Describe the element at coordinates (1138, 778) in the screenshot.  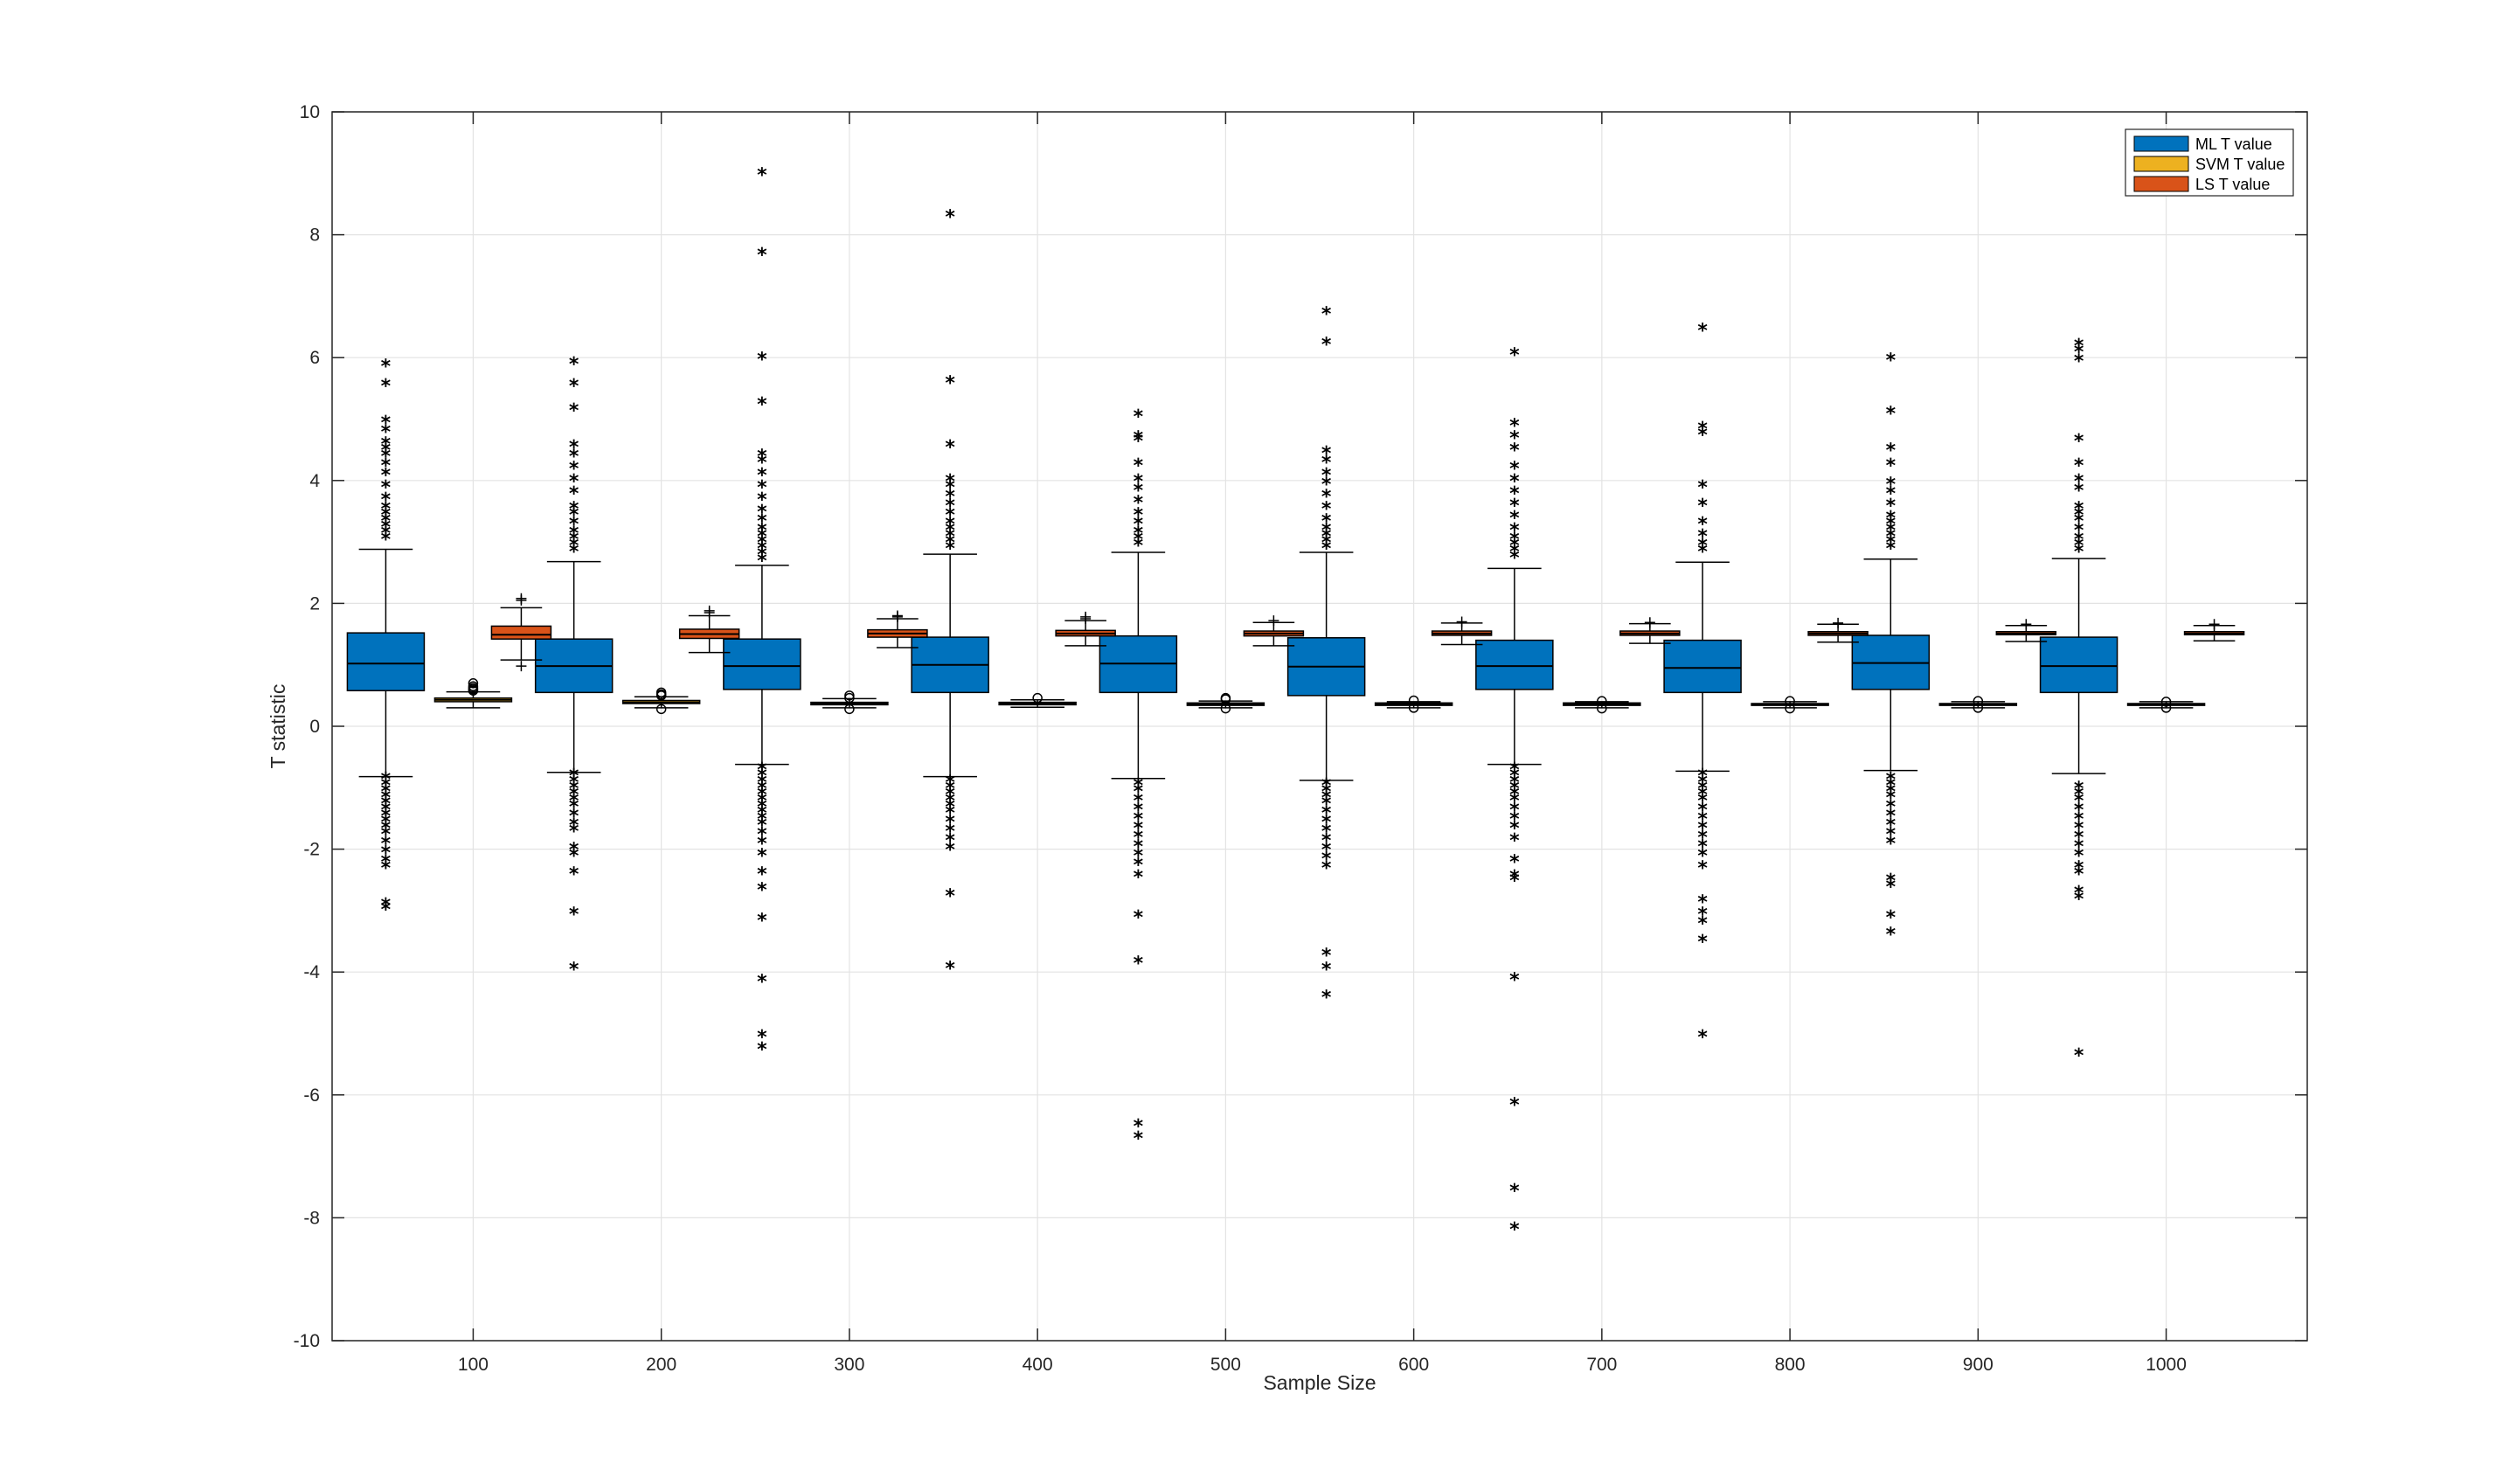
I see `box-group: ***************************` at that location.